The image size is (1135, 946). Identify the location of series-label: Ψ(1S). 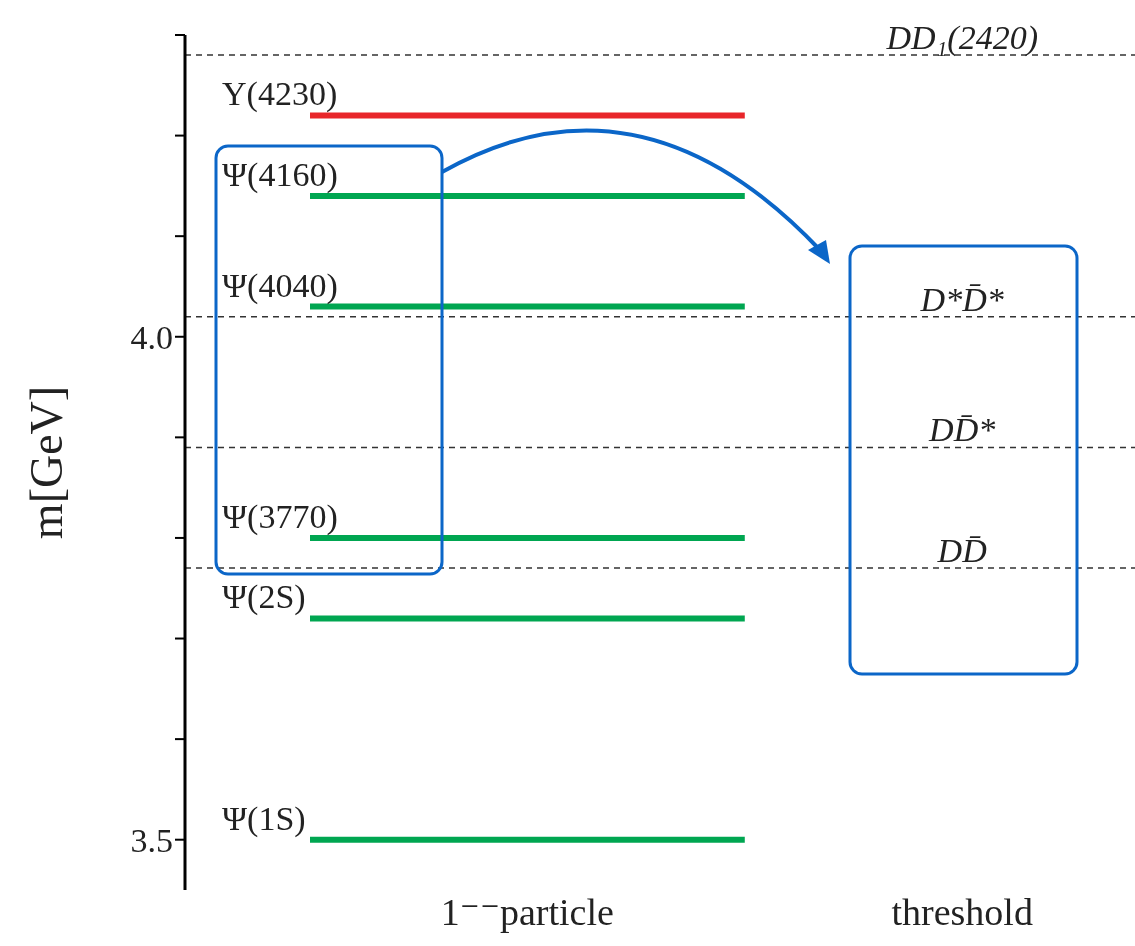
(264, 818).